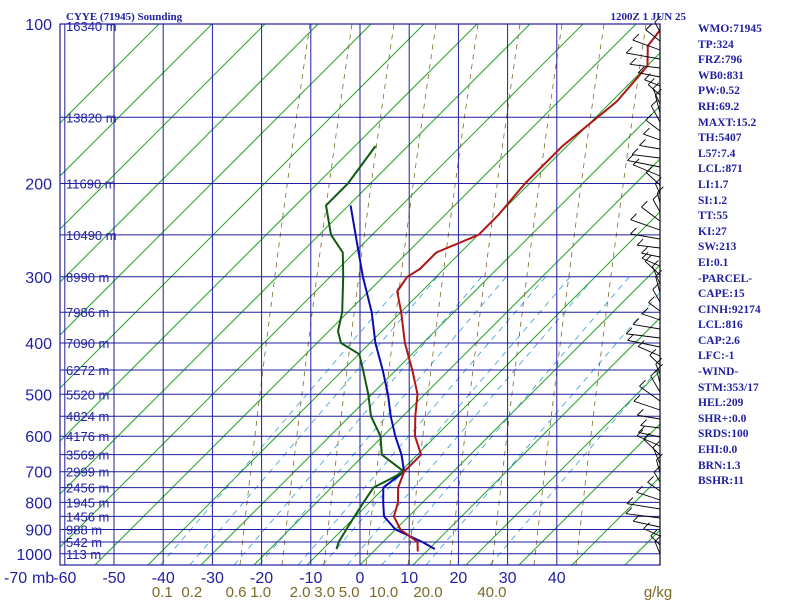  I want to click on mixing-ratio-label: 0.1, so click(162, 592).